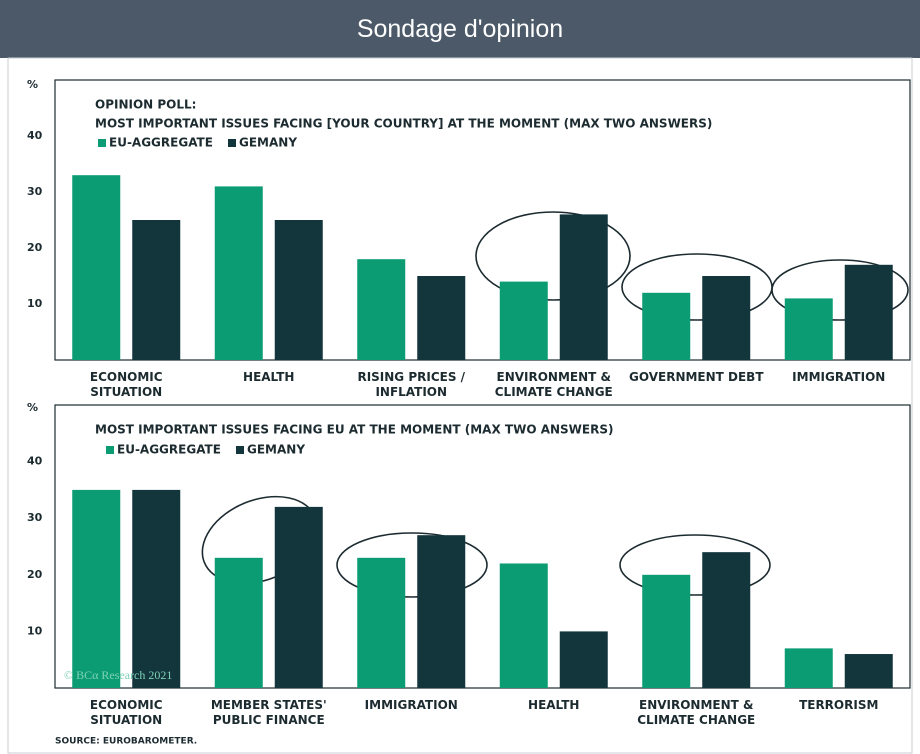 The width and height of the screenshot is (920, 754). Describe the element at coordinates (460, 29) in the screenshot. I see `header-title: Sondage d'opinion` at that location.